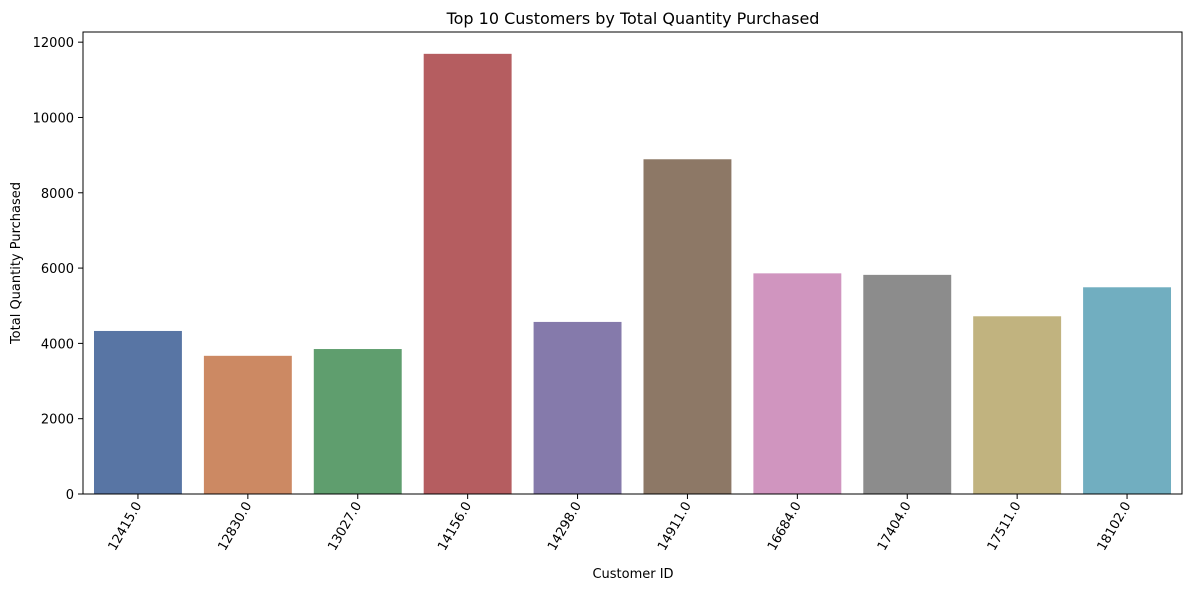 This screenshot has width=1189, height=590. Describe the element at coordinates (235, 527) in the screenshot. I see `x-tick-label: 12830.0` at that location.